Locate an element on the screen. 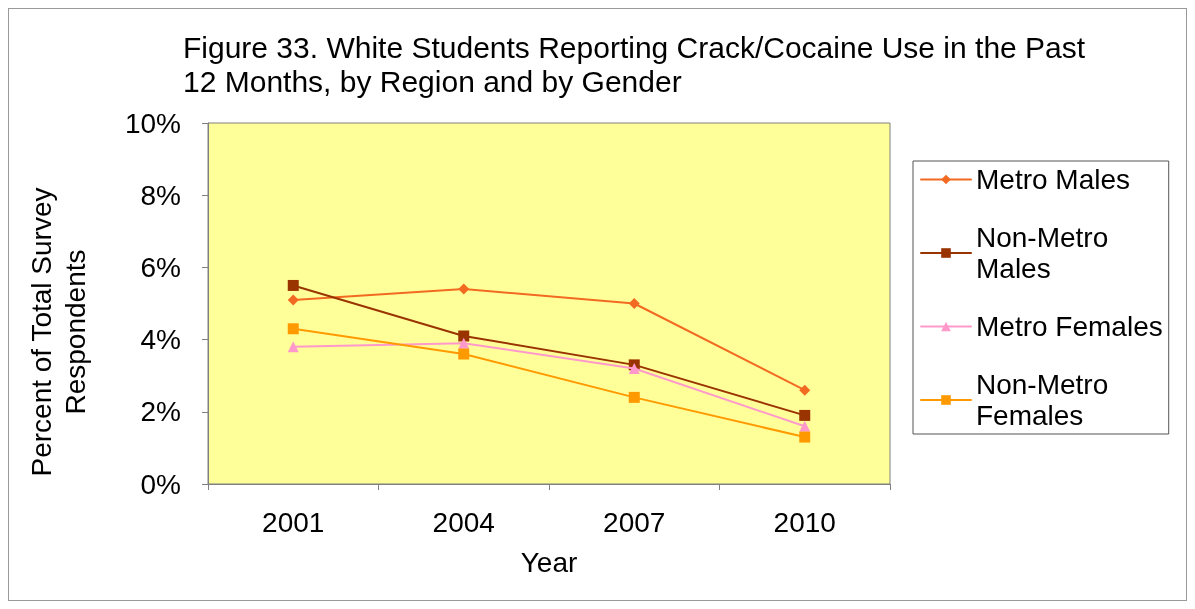 Image resolution: width=1195 pixels, height=609 pixels. chart-title: Figure 33. White Students Reporting Crack/Cocaine Use in the Past 12 Months, by Region and by Gender is located at coordinates (638, 64).